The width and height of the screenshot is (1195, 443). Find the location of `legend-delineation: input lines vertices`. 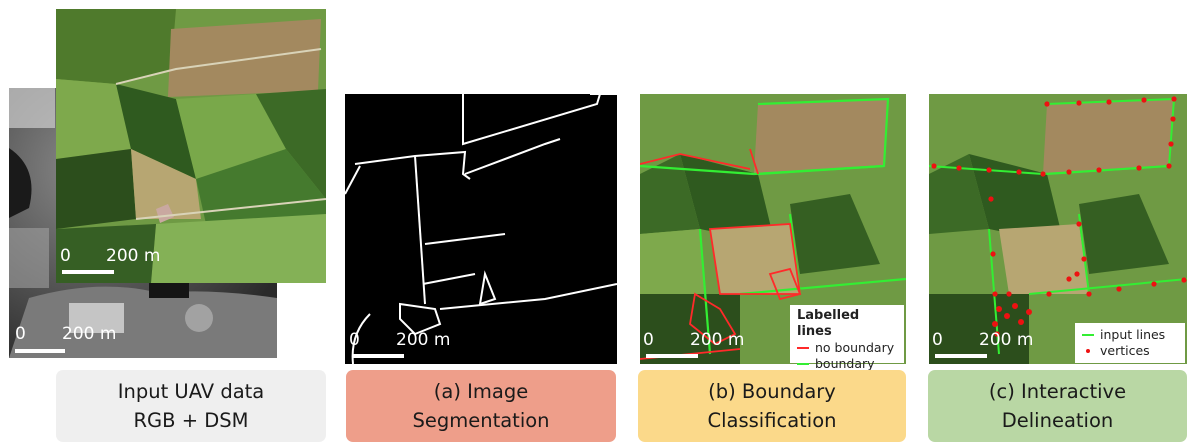

legend-delineation: input lines vertices is located at coordinates (1130, 343).